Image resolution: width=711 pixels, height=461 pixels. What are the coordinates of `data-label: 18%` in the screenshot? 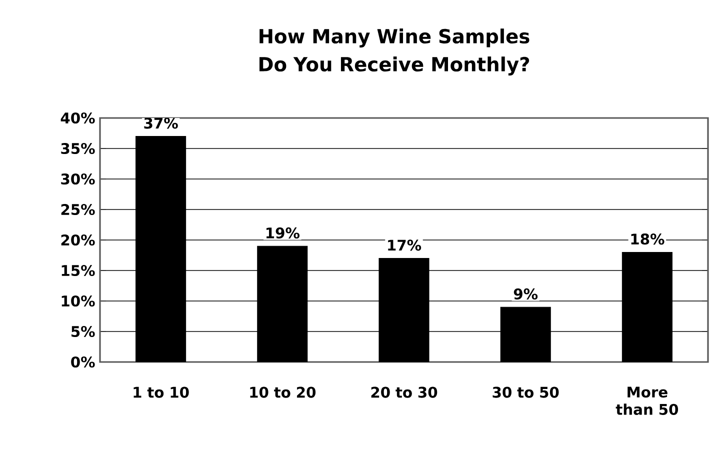 It's located at (647, 239).